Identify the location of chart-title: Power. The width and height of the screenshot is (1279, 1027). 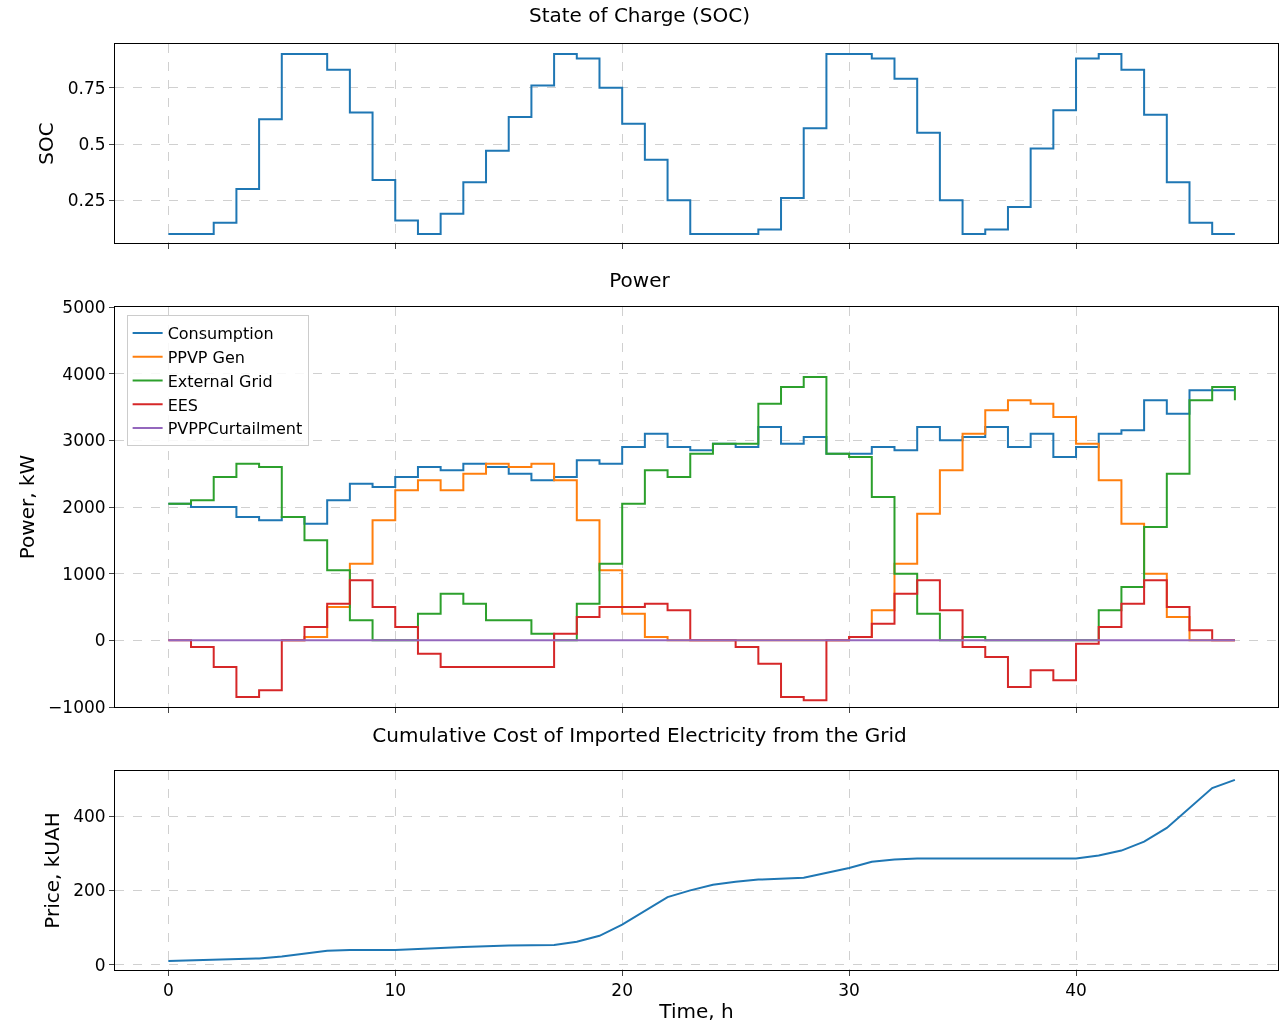
(640, 280).